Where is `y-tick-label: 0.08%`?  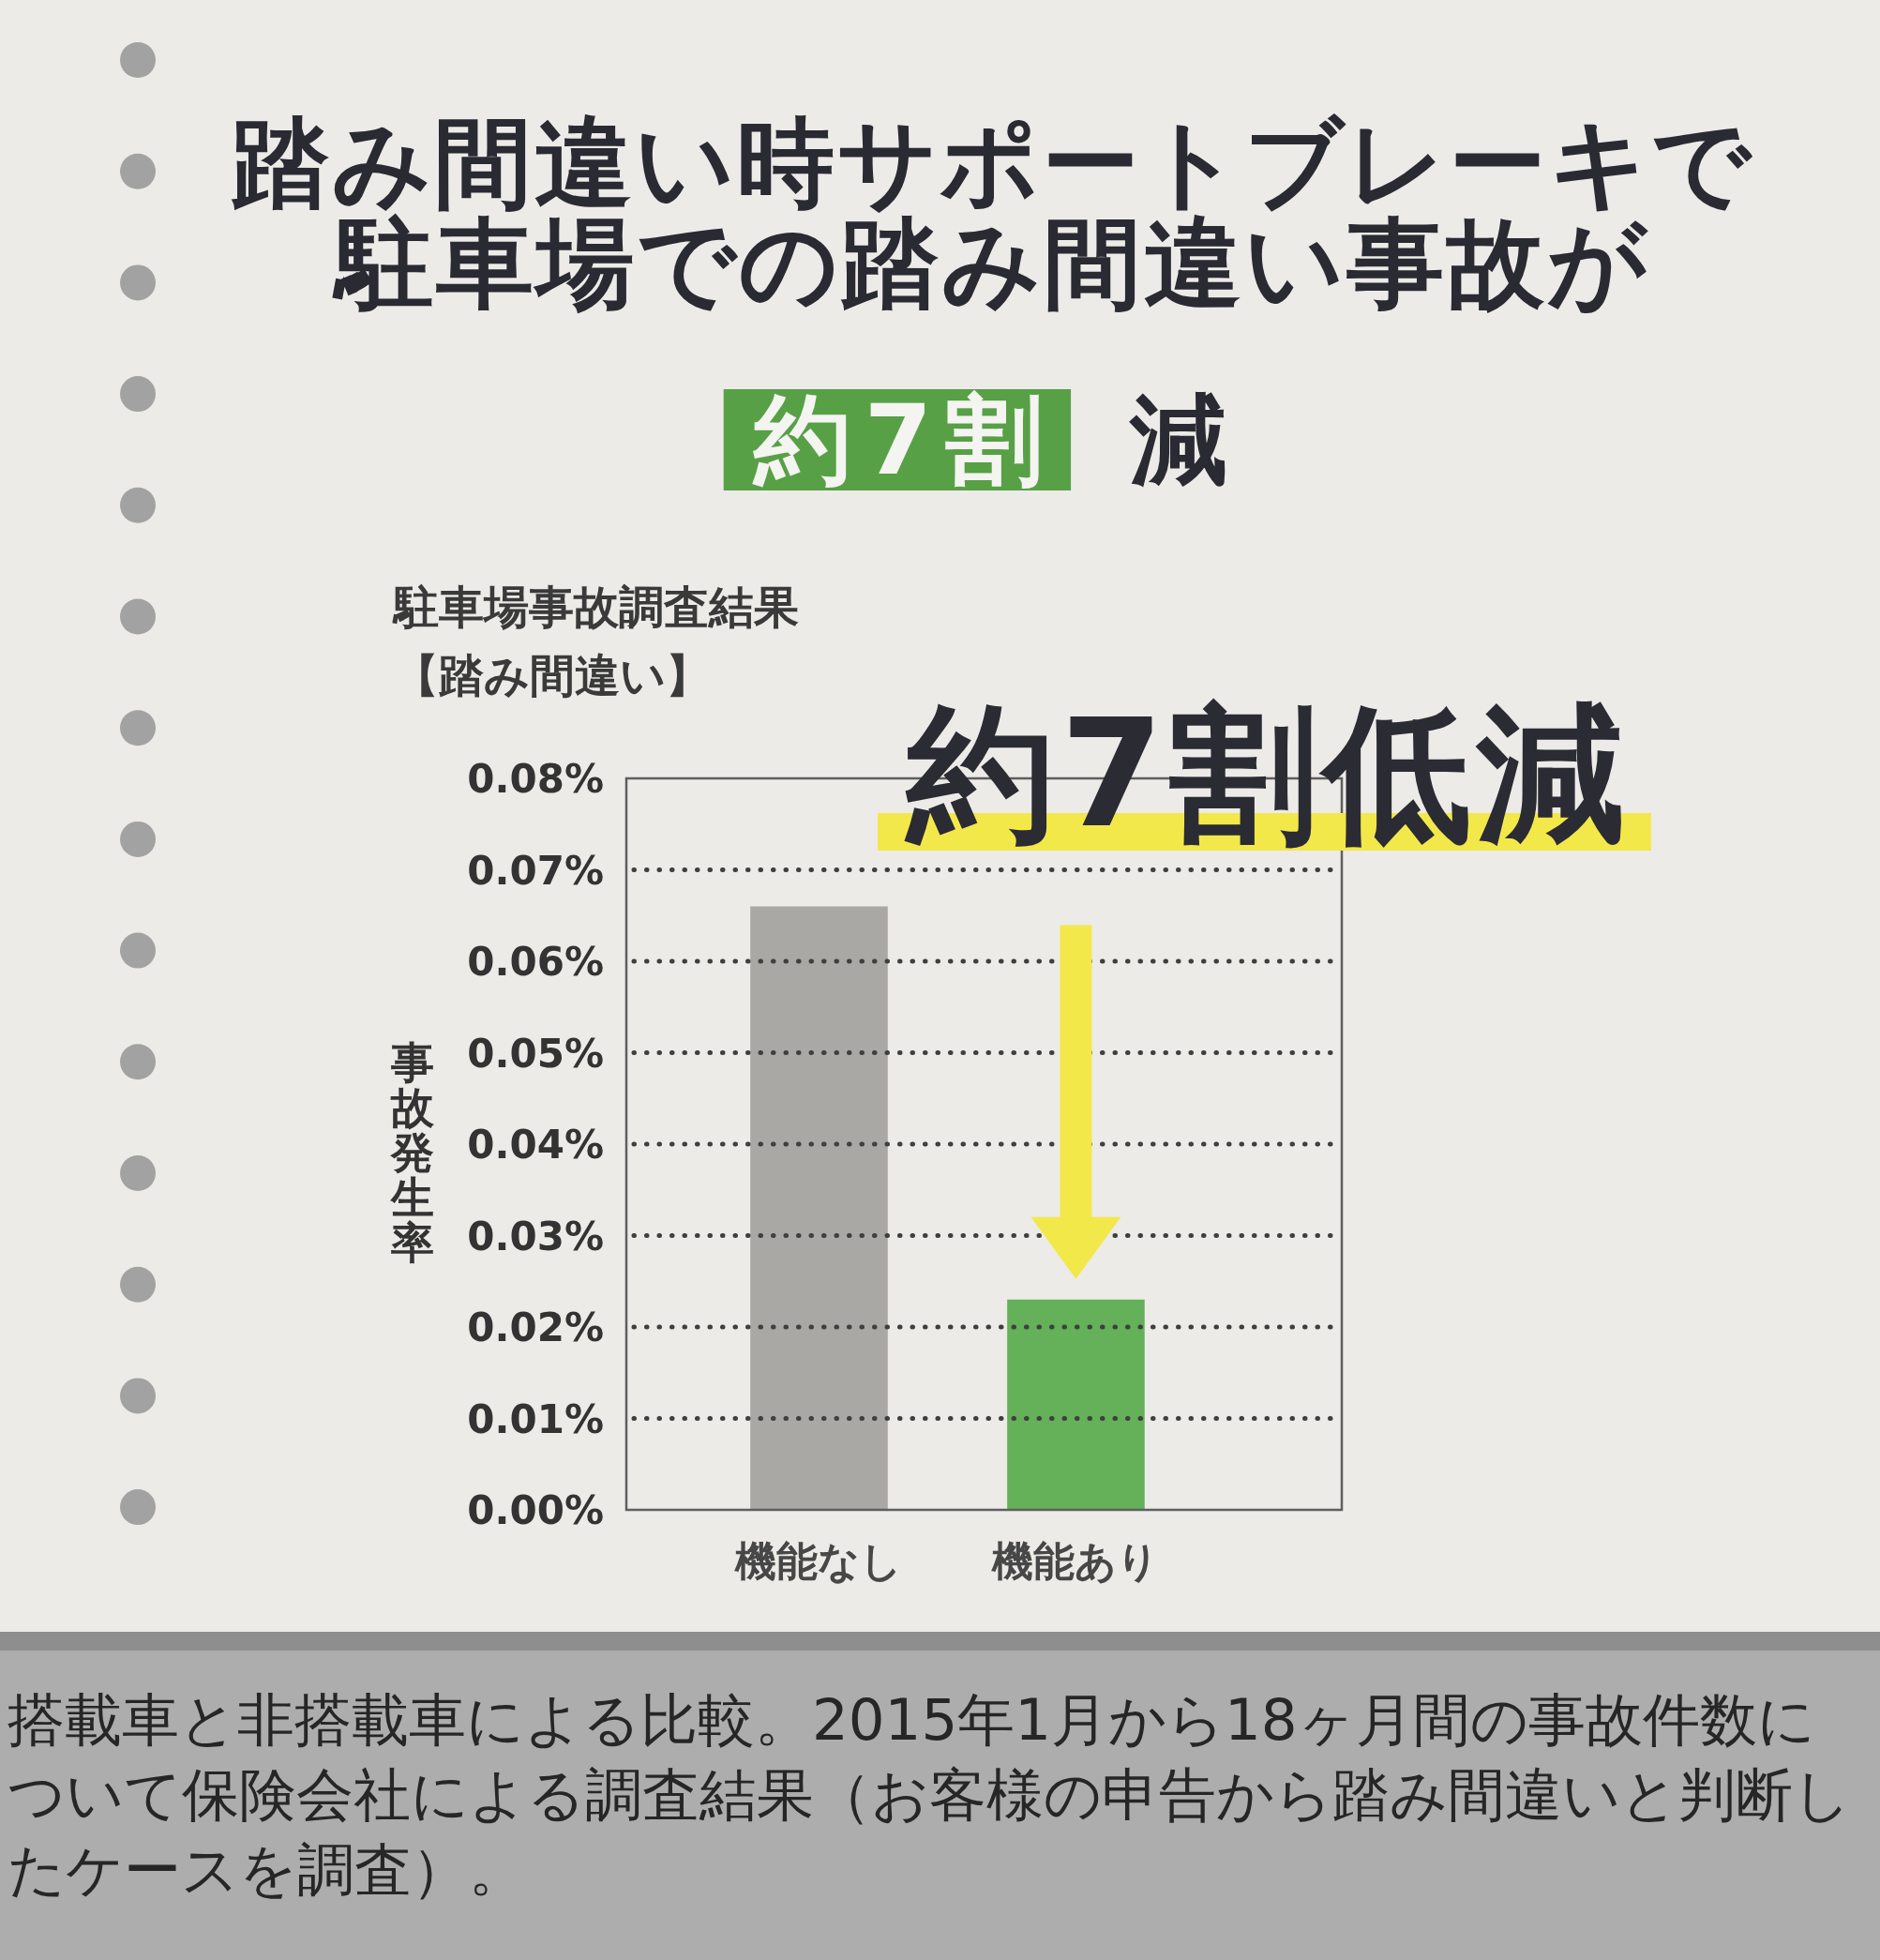
y-tick-label: 0.08% is located at coordinates (535, 779).